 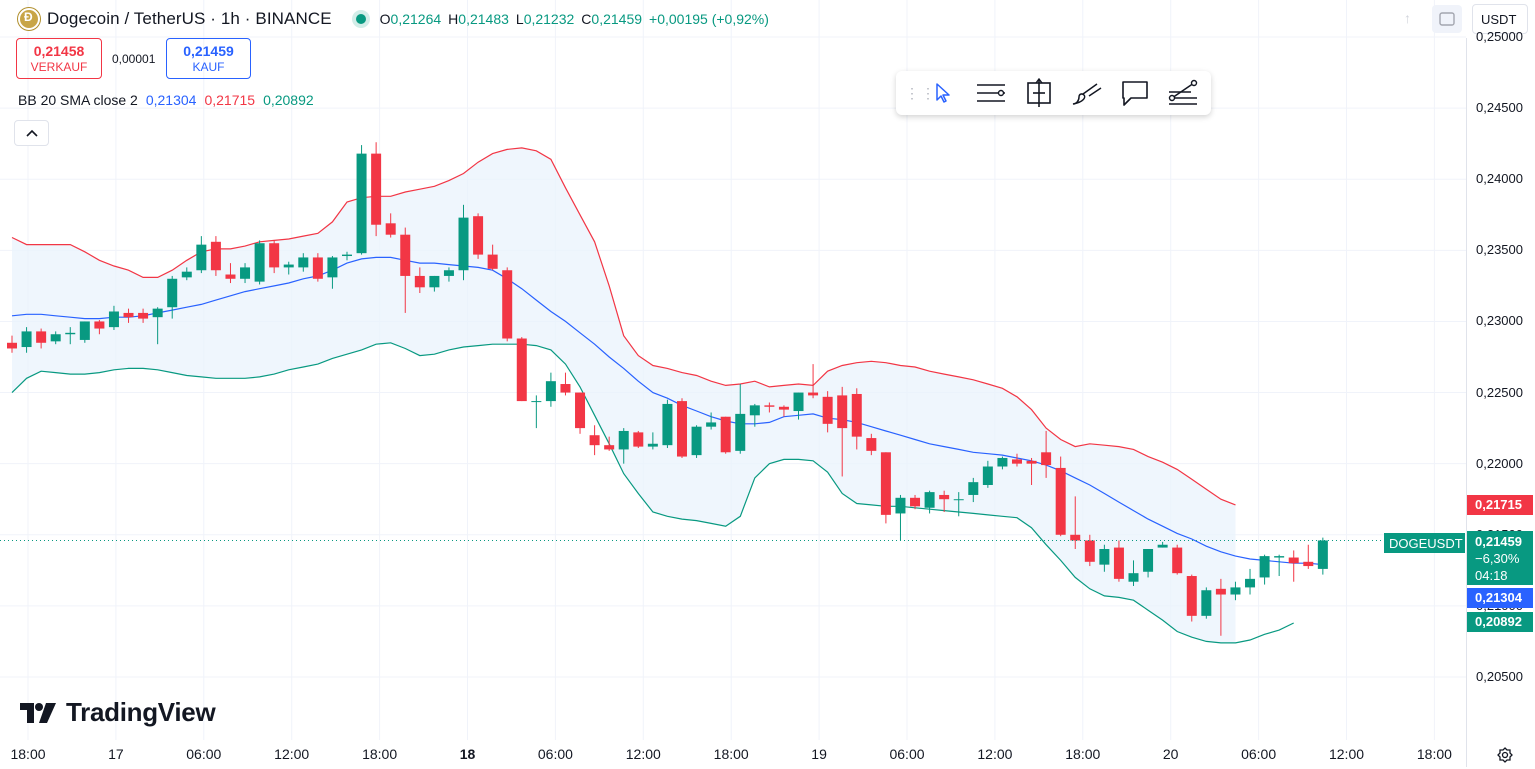 I want to click on last-price-change: −6,30%, so click(x=1497, y=558).